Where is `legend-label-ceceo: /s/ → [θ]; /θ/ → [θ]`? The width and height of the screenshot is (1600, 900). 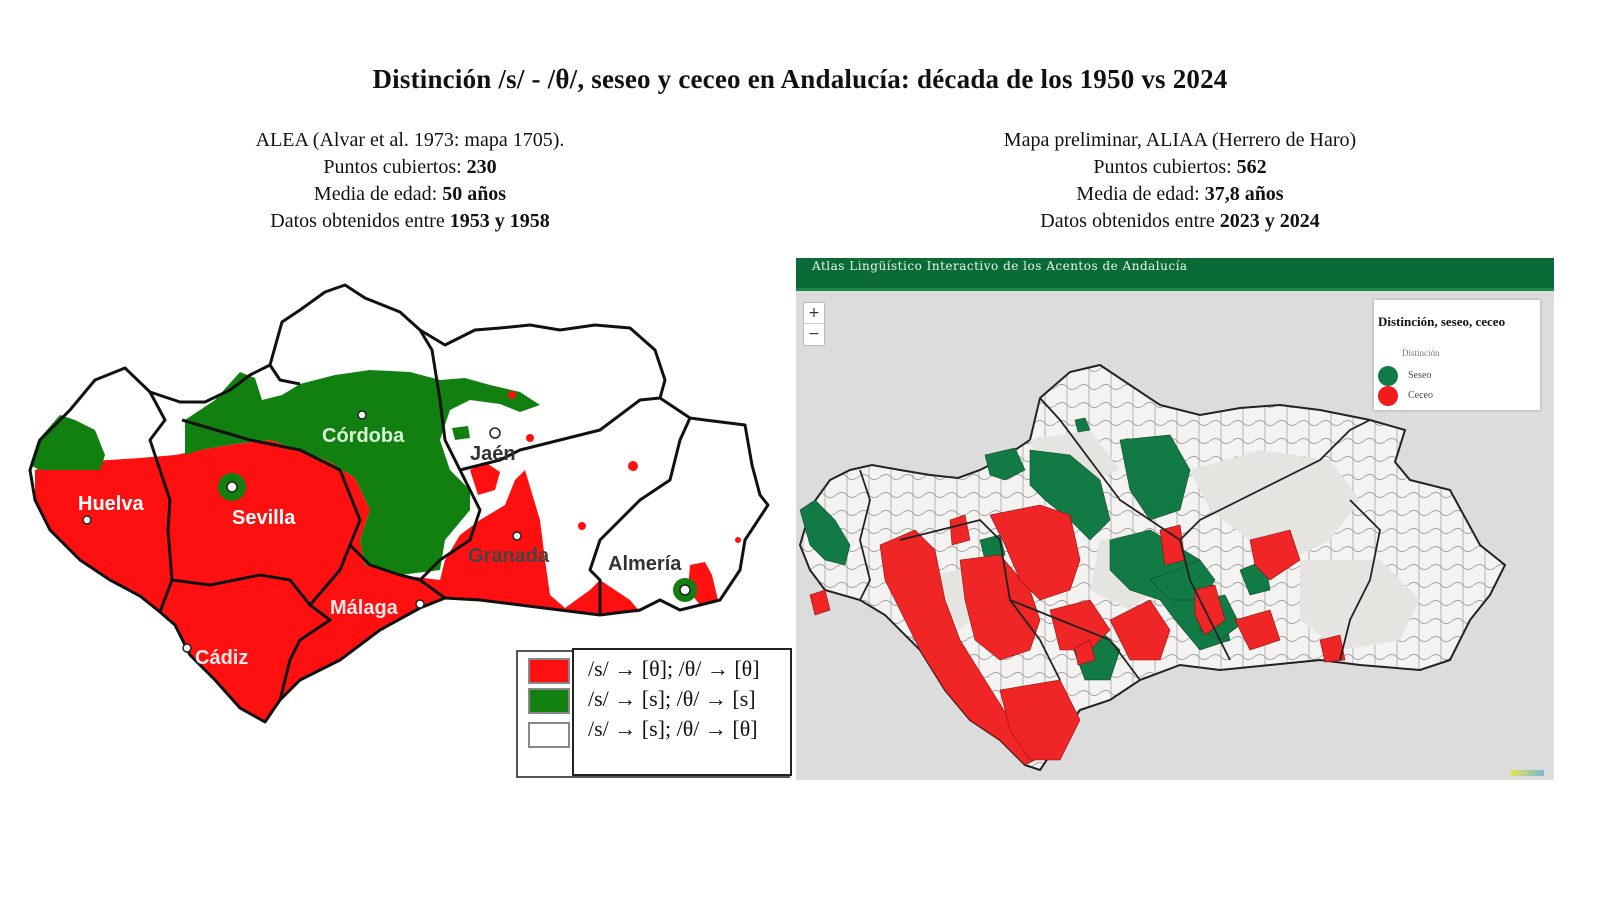 legend-label-ceceo: /s/ → [θ]; /θ/ → [θ] is located at coordinates (674, 668).